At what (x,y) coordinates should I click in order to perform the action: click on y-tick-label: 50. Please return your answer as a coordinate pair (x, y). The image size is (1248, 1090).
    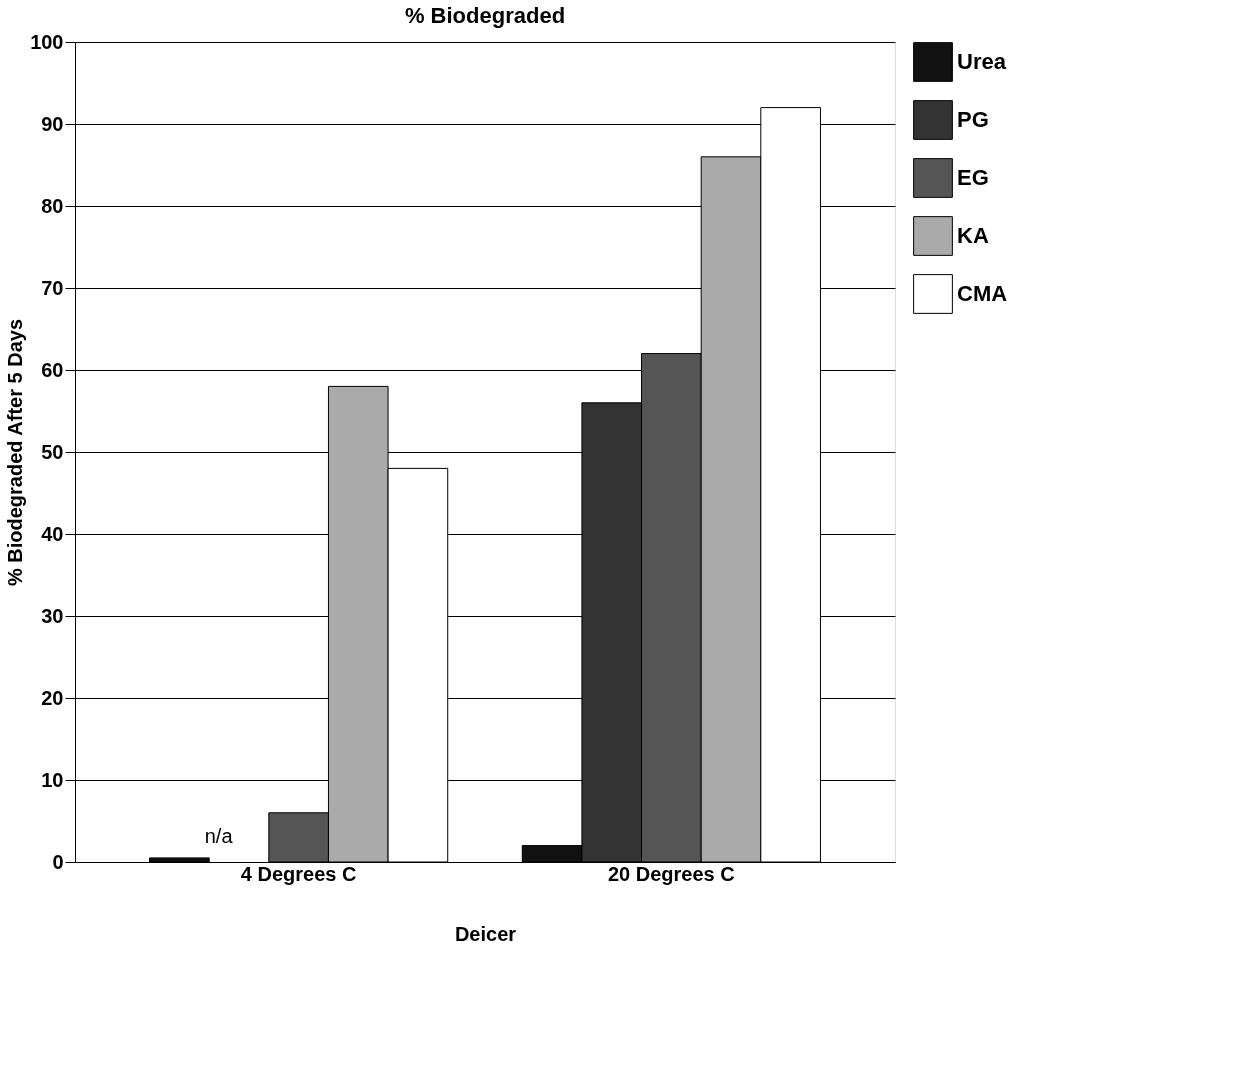
    Looking at the image, I should click on (52, 451).